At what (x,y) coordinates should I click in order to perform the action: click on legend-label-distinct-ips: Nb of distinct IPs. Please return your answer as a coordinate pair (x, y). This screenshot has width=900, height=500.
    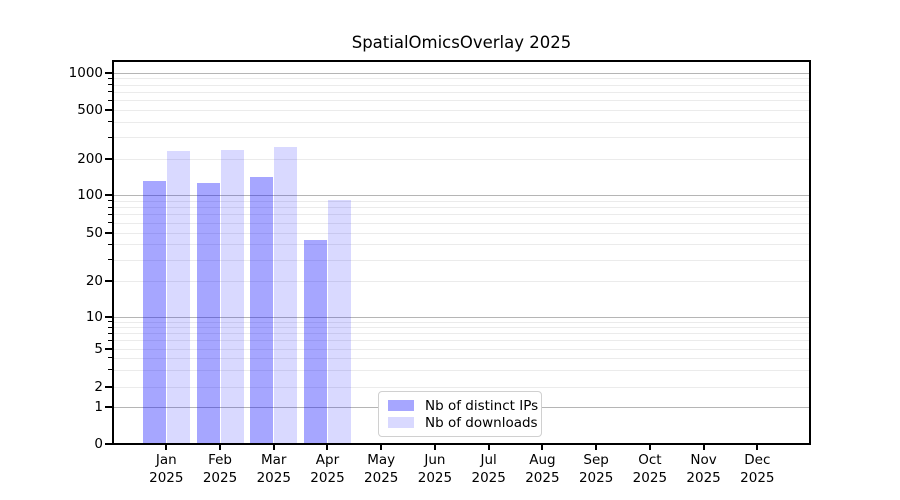
    Looking at the image, I should click on (482, 405).